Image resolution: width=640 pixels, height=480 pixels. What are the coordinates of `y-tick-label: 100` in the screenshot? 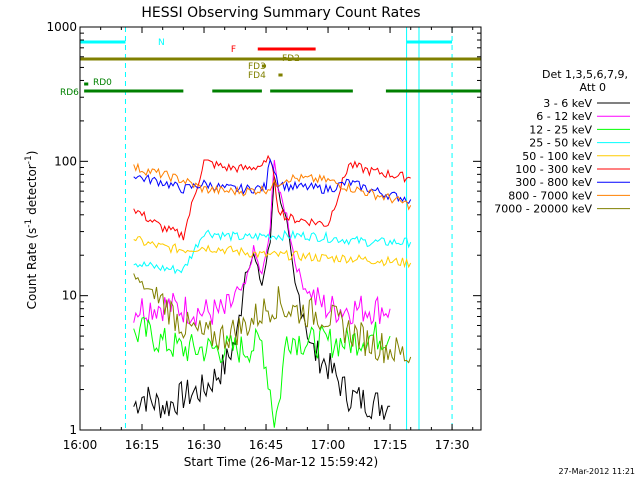 It's located at (65, 161).